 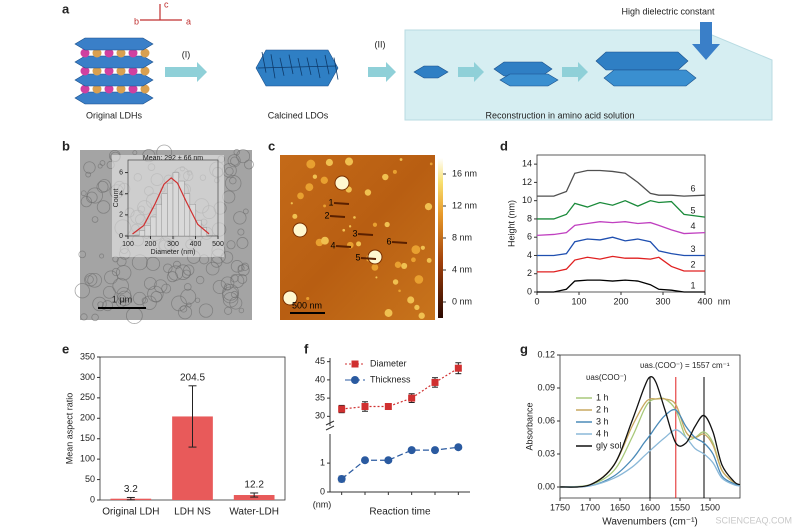 I want to click on y-tick-label: 100, so click(x=87, y=459).